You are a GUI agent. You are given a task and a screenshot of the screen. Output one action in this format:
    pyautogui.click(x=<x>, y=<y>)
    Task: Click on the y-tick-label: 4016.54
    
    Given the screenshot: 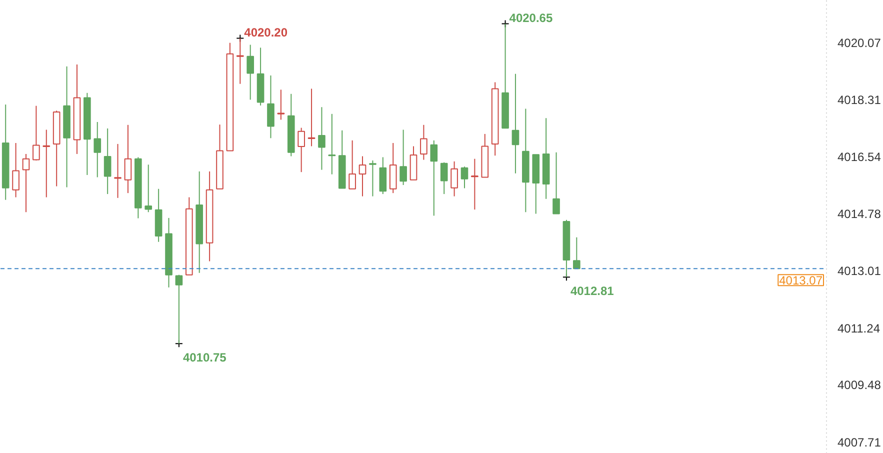 What is the action you would take?
    pyautogui.click(x=860, y=157)
    